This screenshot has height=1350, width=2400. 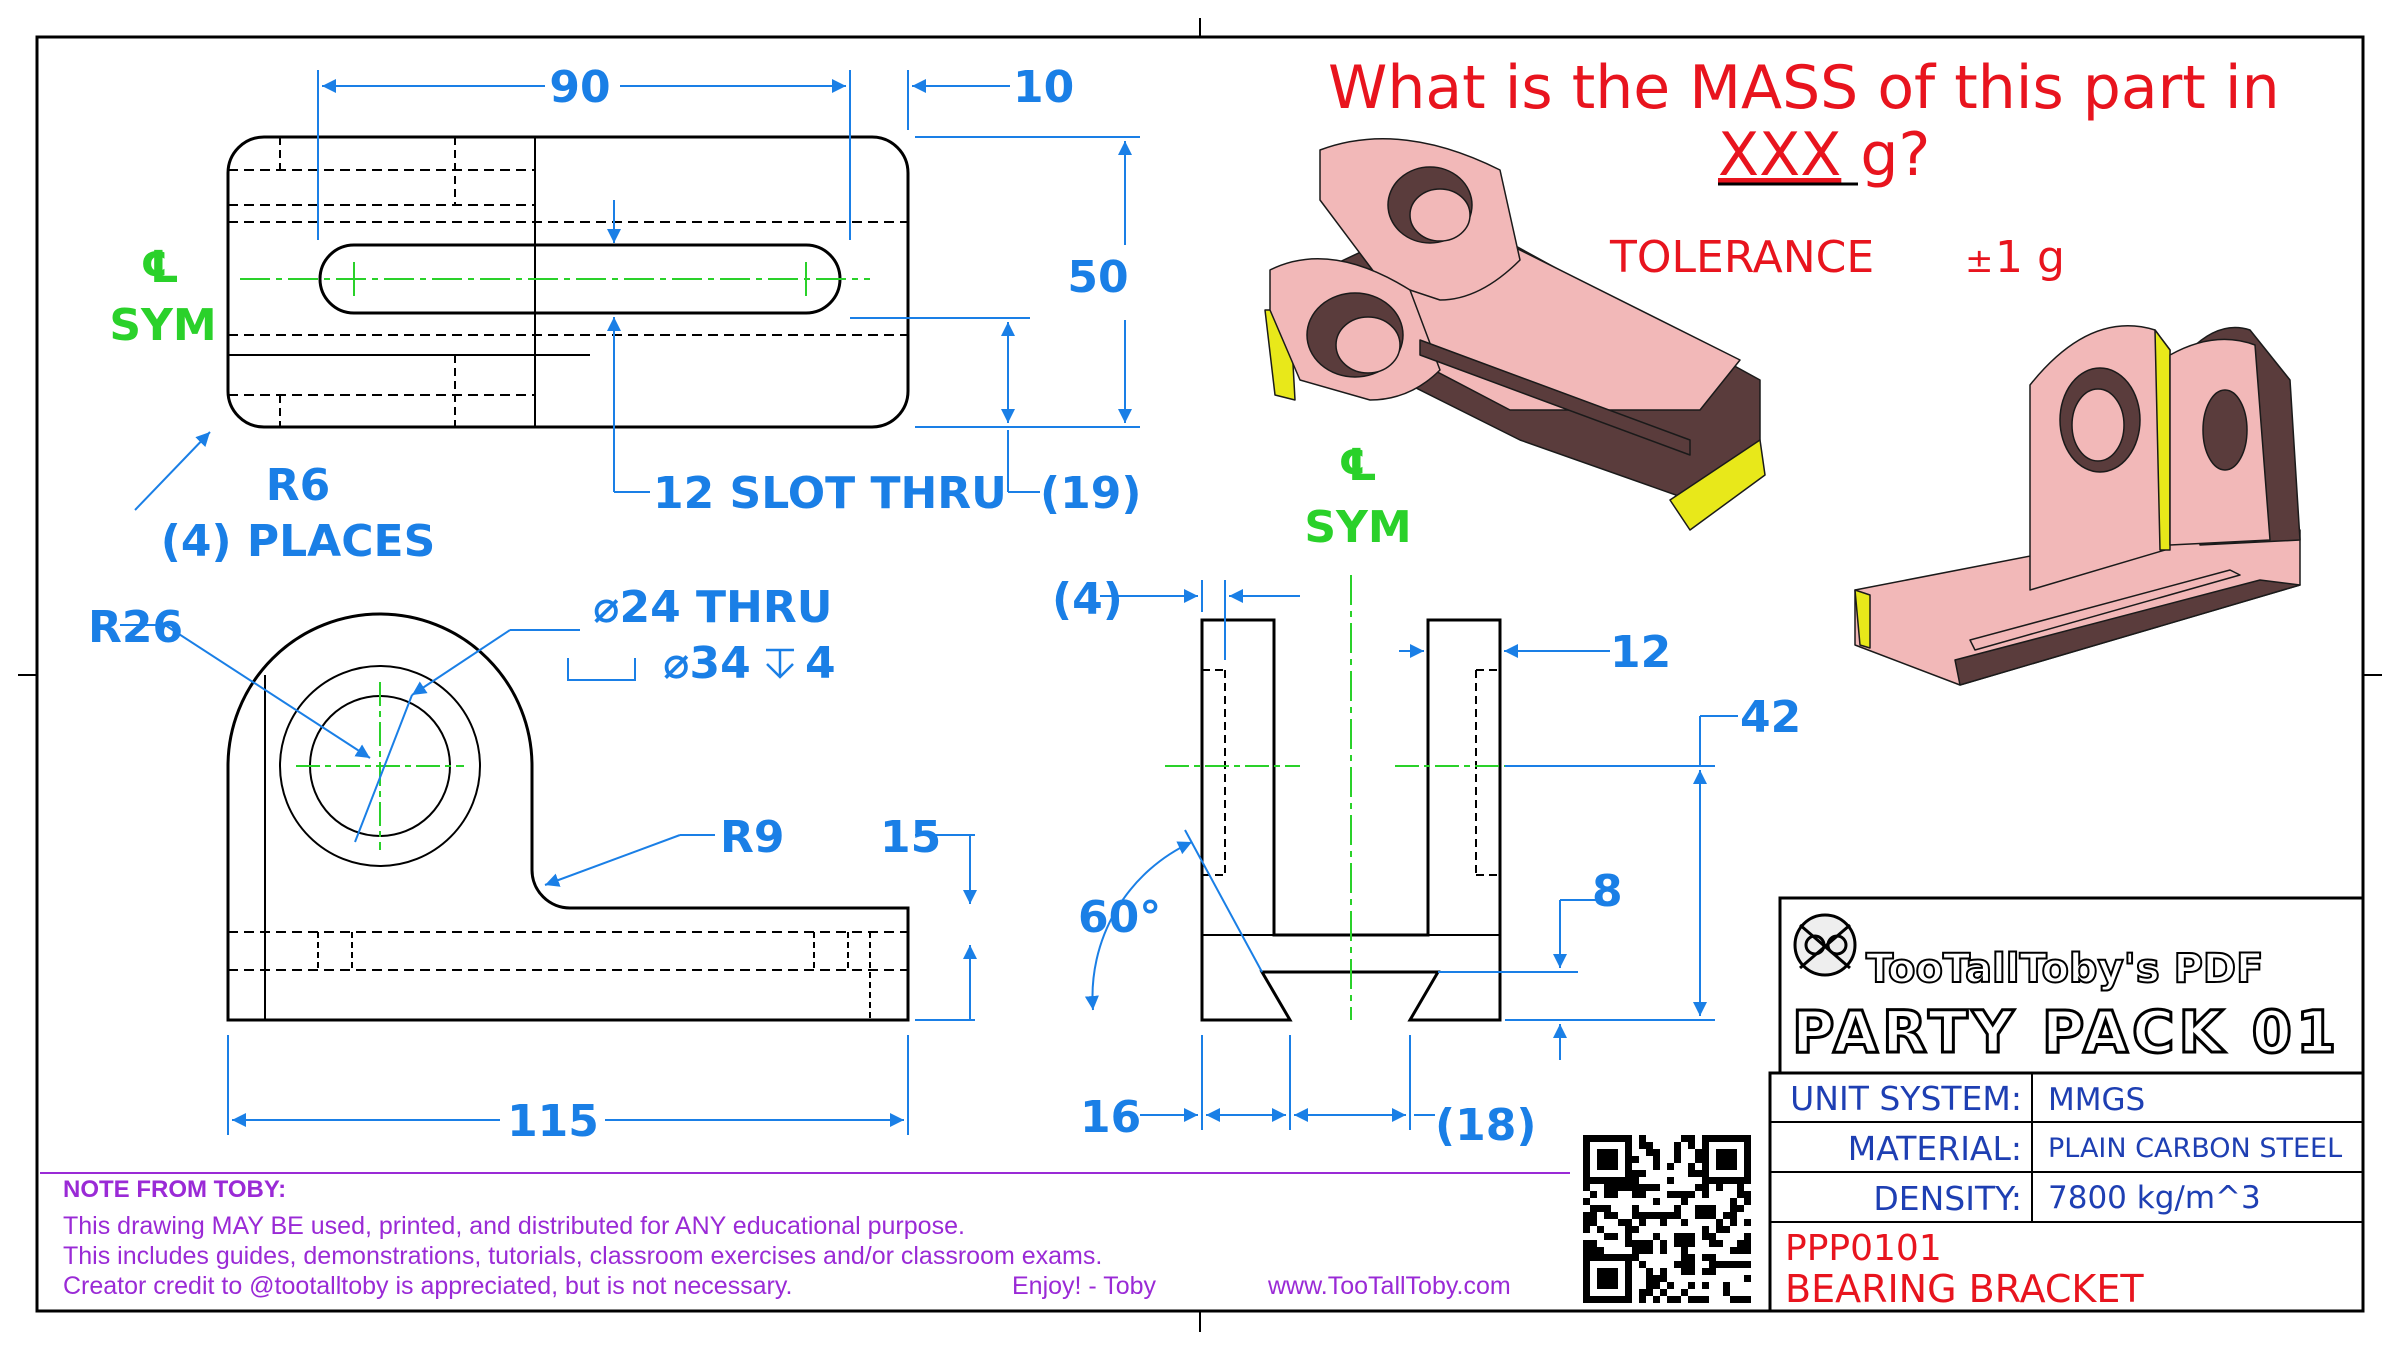 What do you see at coordinates (2154, 1198) in the screenshot?
I see `density-value: 7800 kg/m^3` at bounding box center [2154, 1198].